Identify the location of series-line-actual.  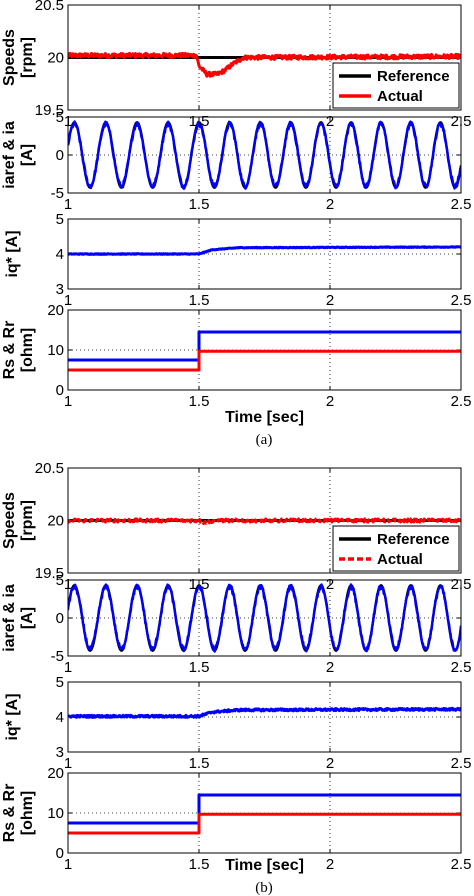
(264, 521).